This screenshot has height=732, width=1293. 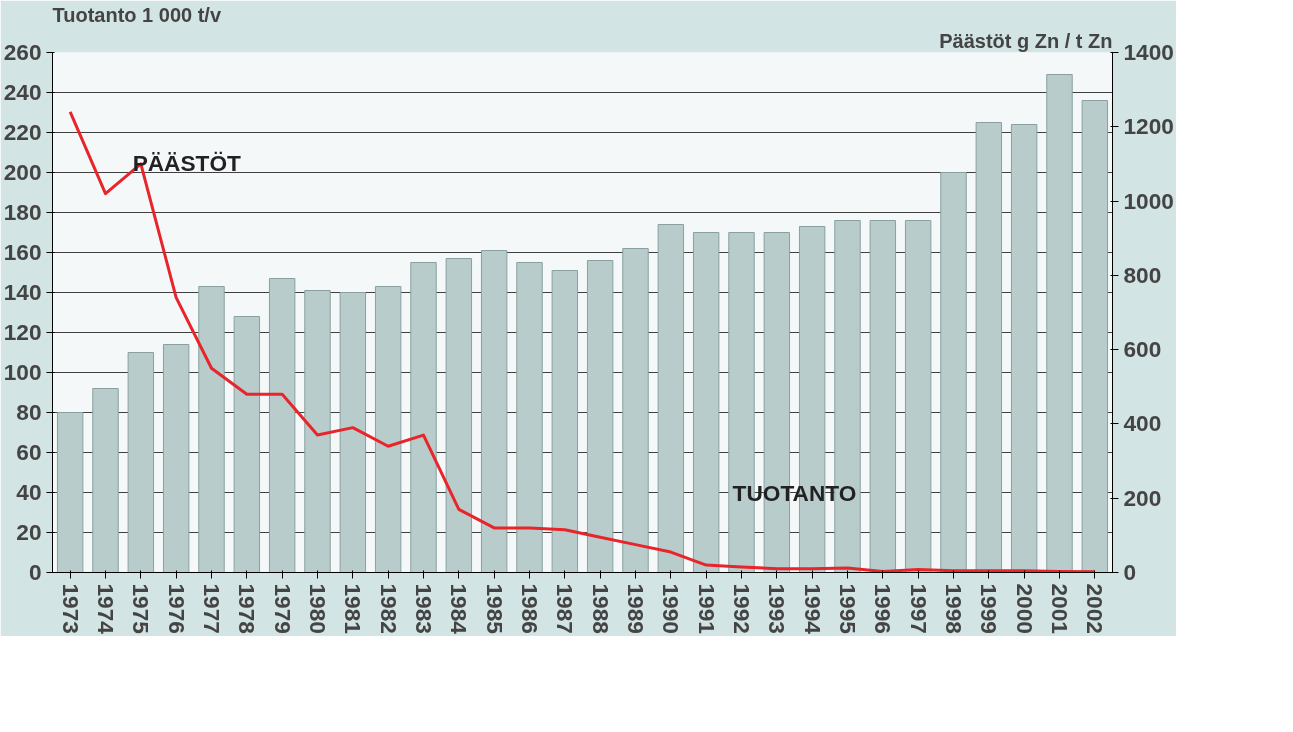 What do you see at coordinates (22, 372) in the screenshot?
I see `y-tick-label: 100` at bounding box center [22, 372].